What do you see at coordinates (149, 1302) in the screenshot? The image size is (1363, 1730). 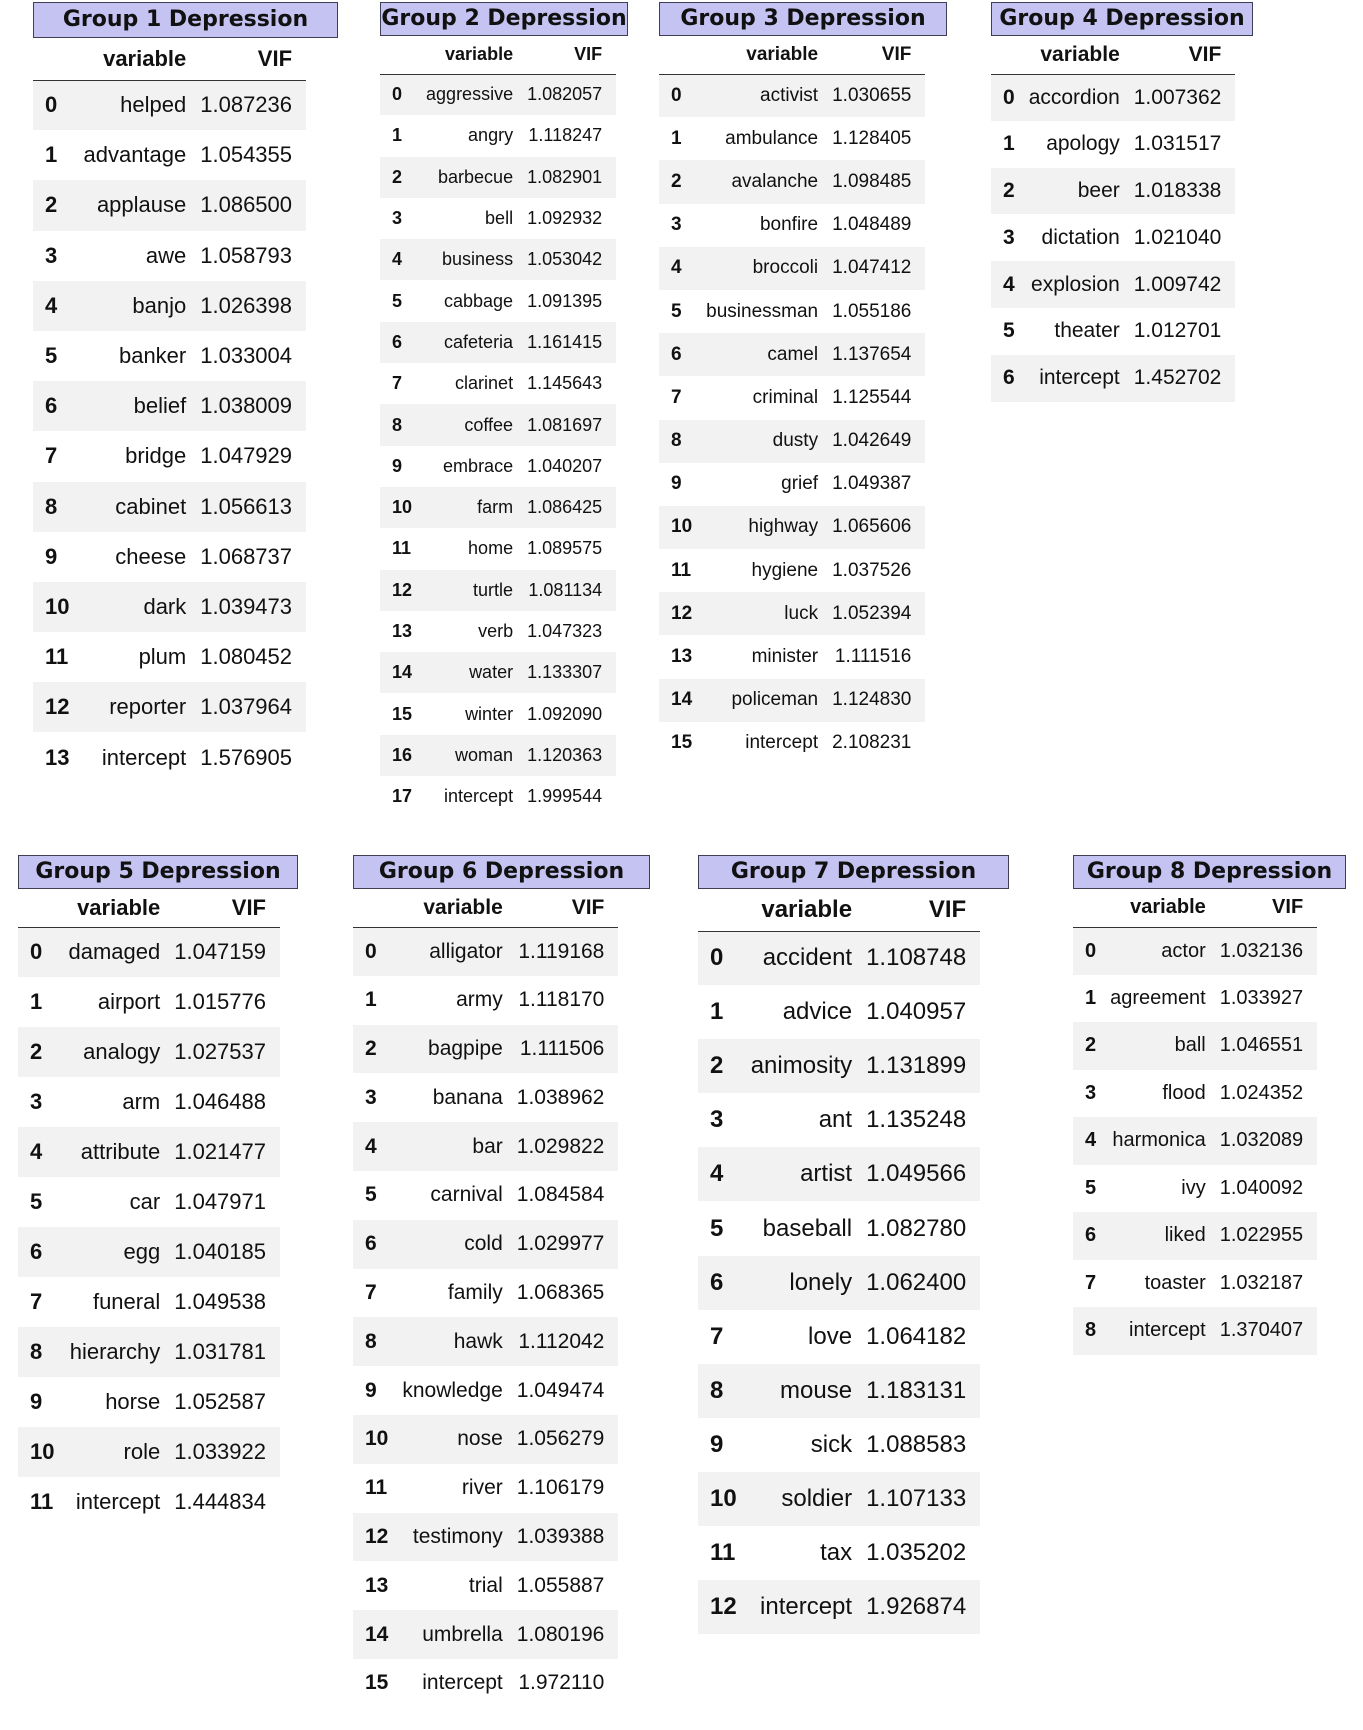 I see `table-row: 7 funeral 1.049538` at bounding box center [149, 1302].